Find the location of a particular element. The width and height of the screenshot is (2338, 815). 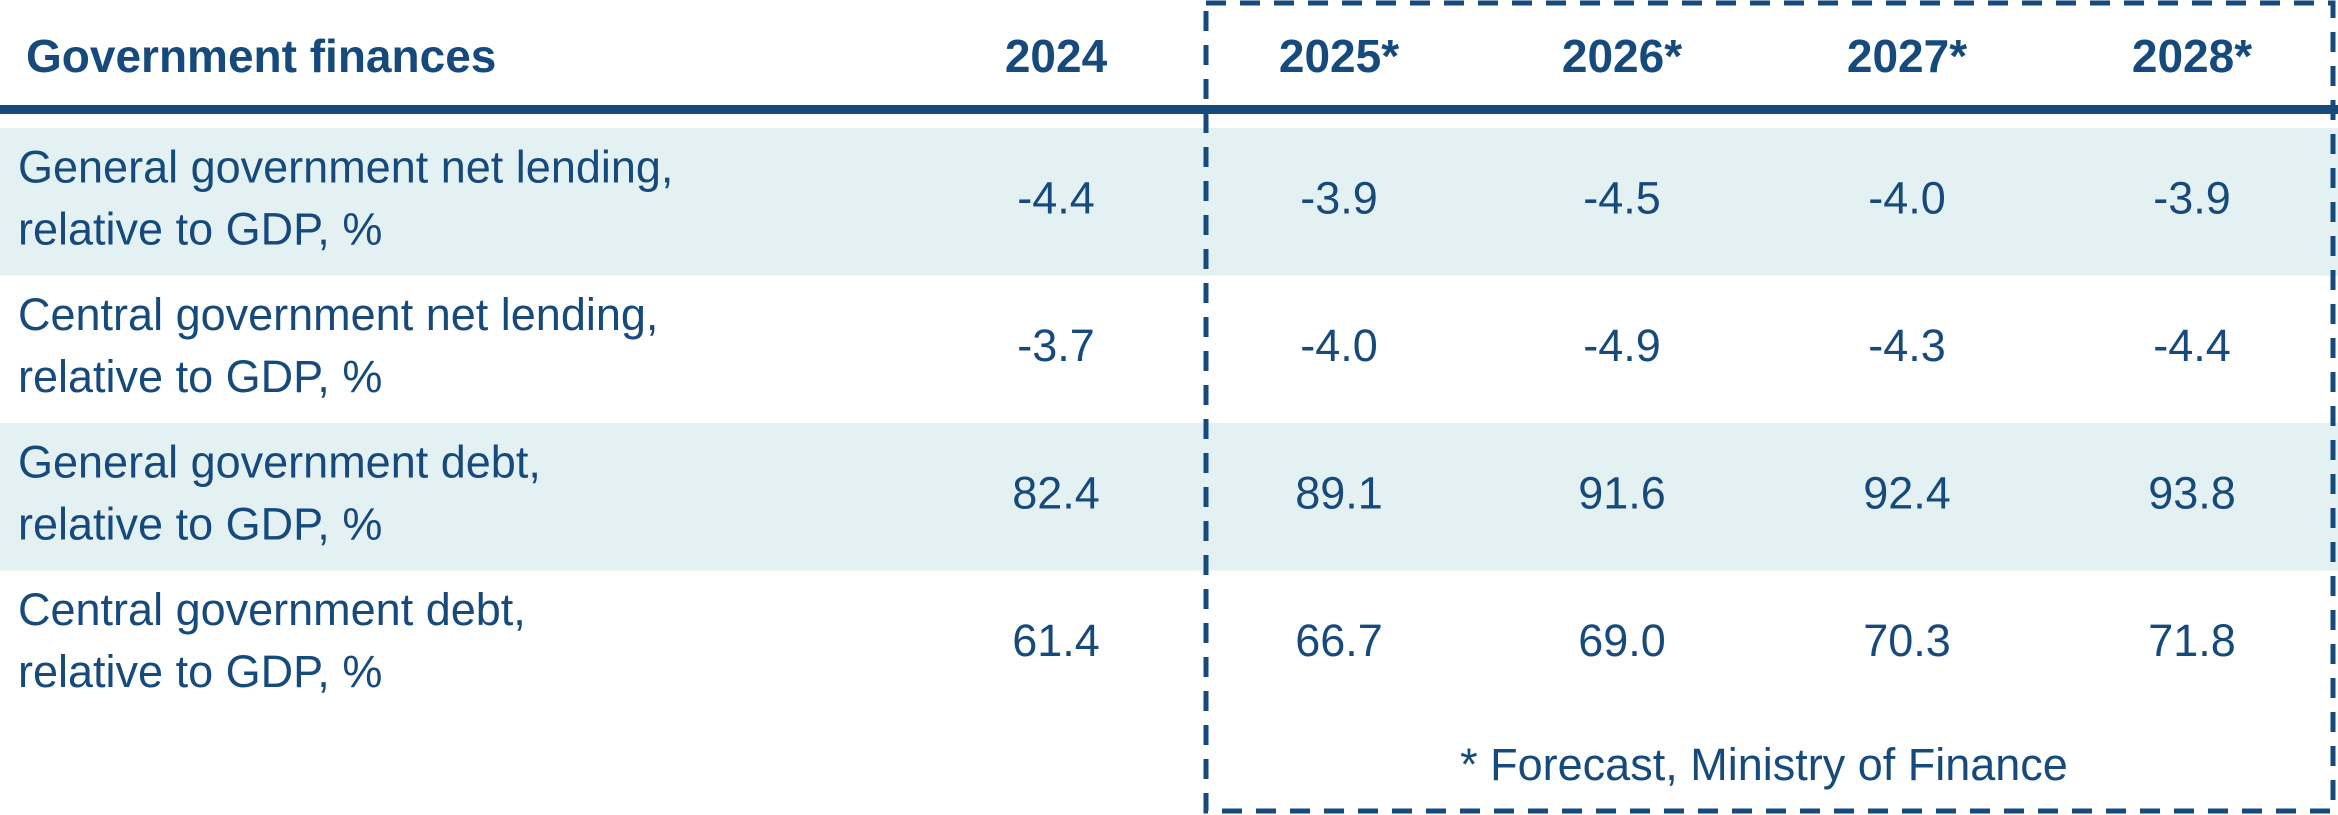

cell-value: 91.6 is located at coordinates (1622, 493).